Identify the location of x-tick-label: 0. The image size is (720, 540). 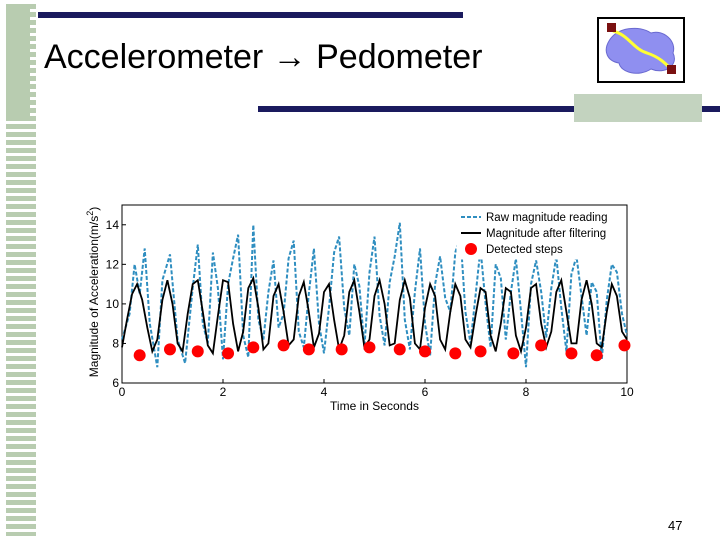
(122, 392).